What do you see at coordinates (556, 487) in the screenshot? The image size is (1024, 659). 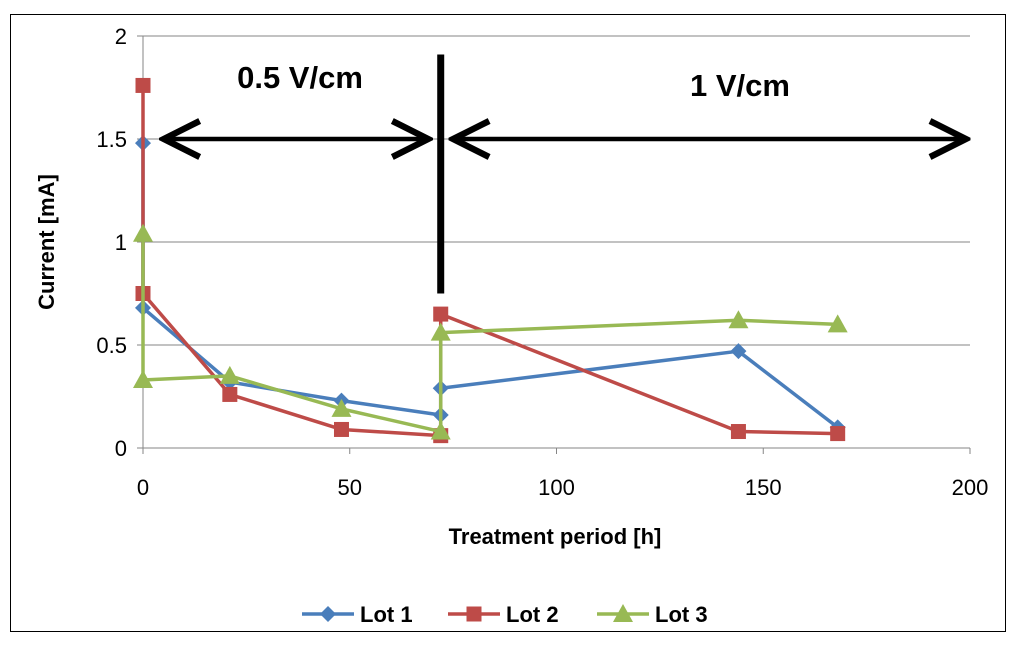 I see `x-tick-label: 100` at bounding box center [556, 487].